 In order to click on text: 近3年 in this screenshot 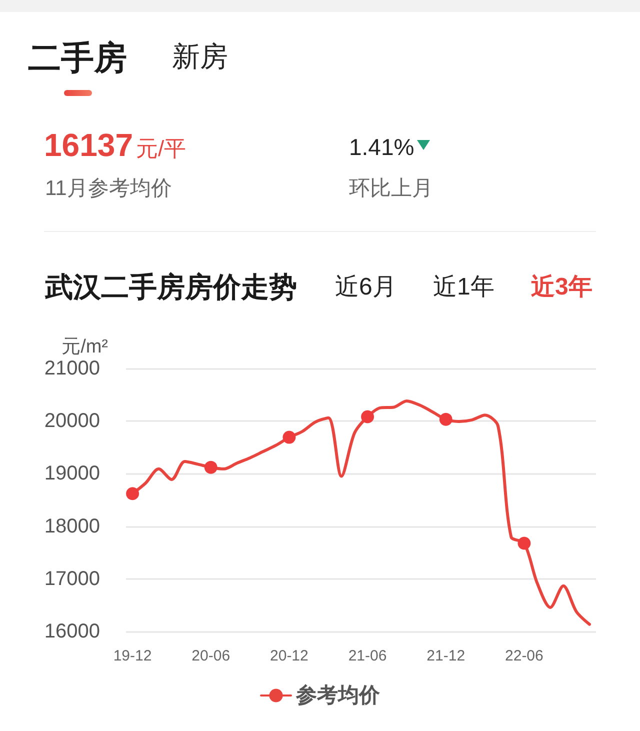, I will do `click(561, 287)`.